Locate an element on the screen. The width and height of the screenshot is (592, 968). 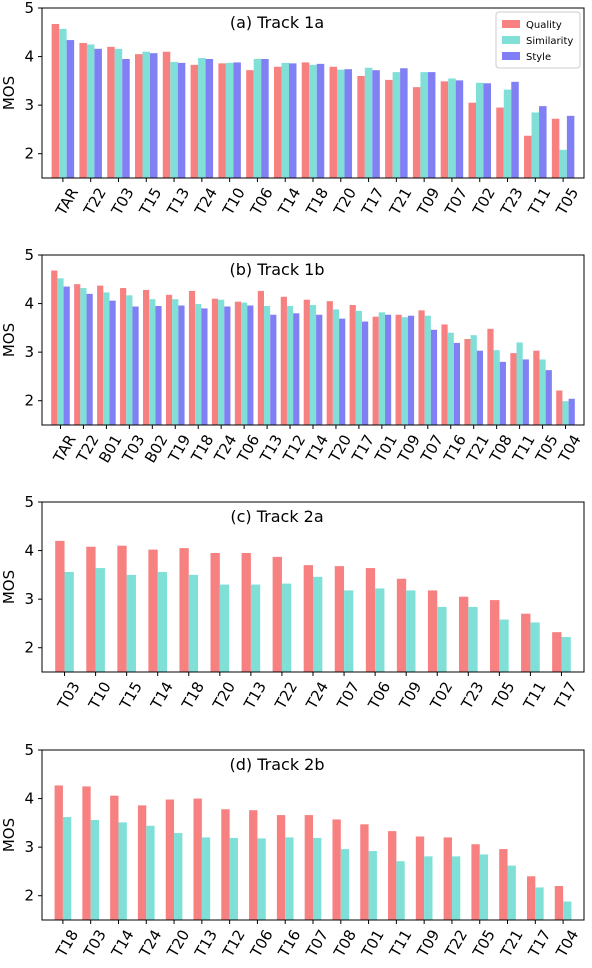
bar-style-t01 is located at coordinates (388, 369).